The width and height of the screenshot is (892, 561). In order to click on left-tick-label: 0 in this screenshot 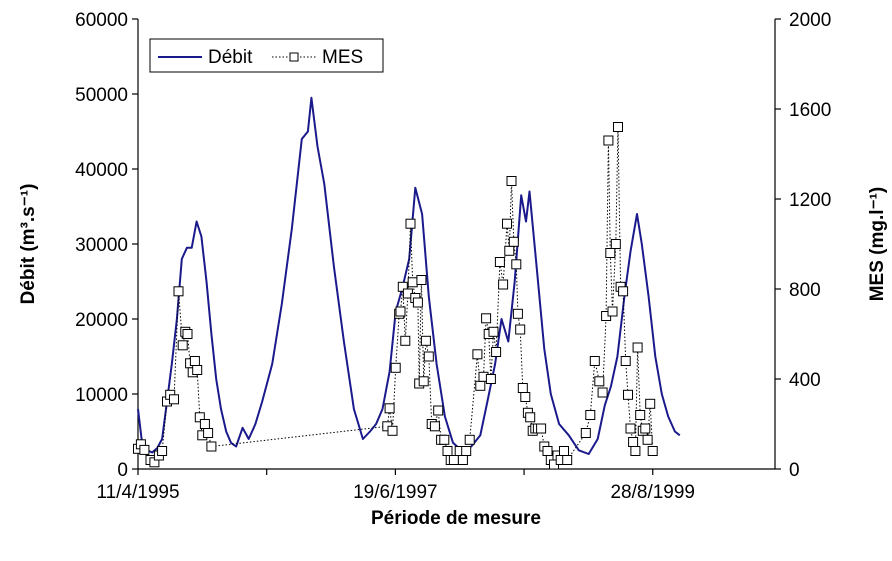, I will do `click(122, 470)`.